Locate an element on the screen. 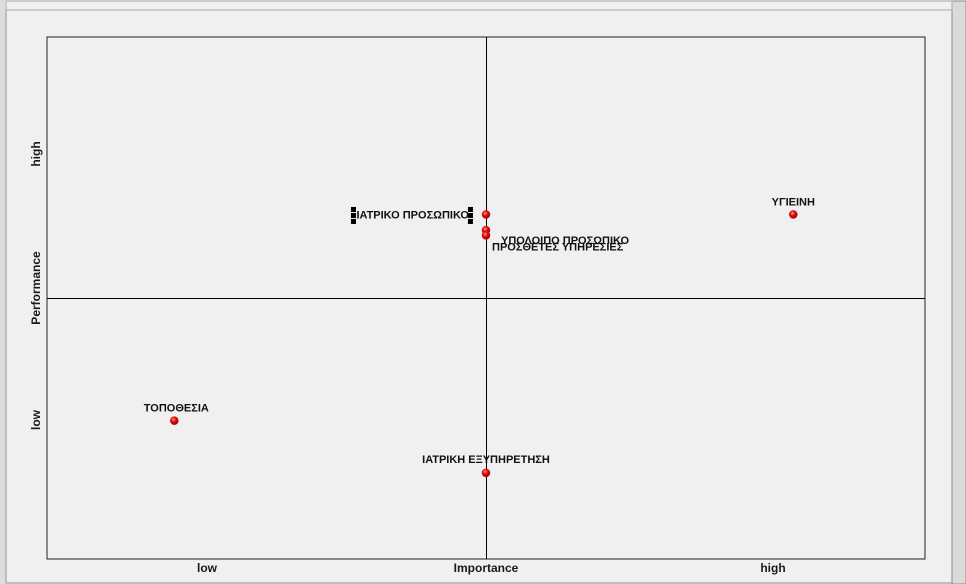  point-label: ΠΡΟΣΘΕΤΕΣ ΥΠΗΡΕΣΙΕΣ is located at coordinates (558, 247).